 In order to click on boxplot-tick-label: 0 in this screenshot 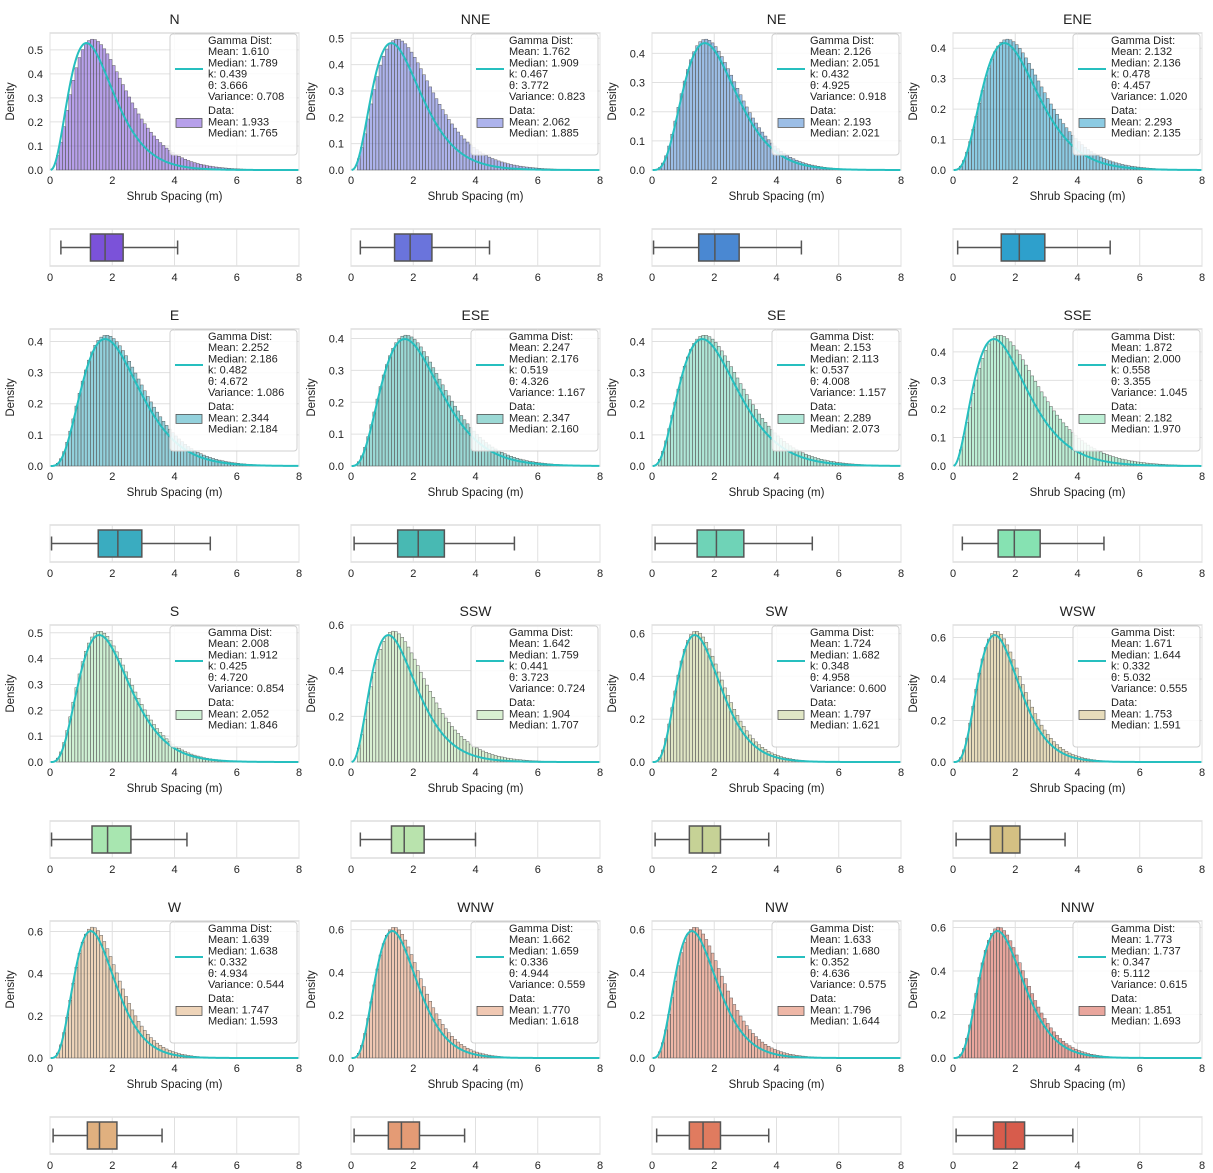, I will do `click(50, 278)`.